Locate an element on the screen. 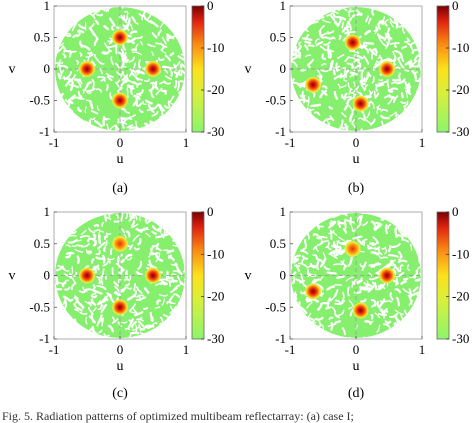  colorbar is located at coordinates (443, 275).